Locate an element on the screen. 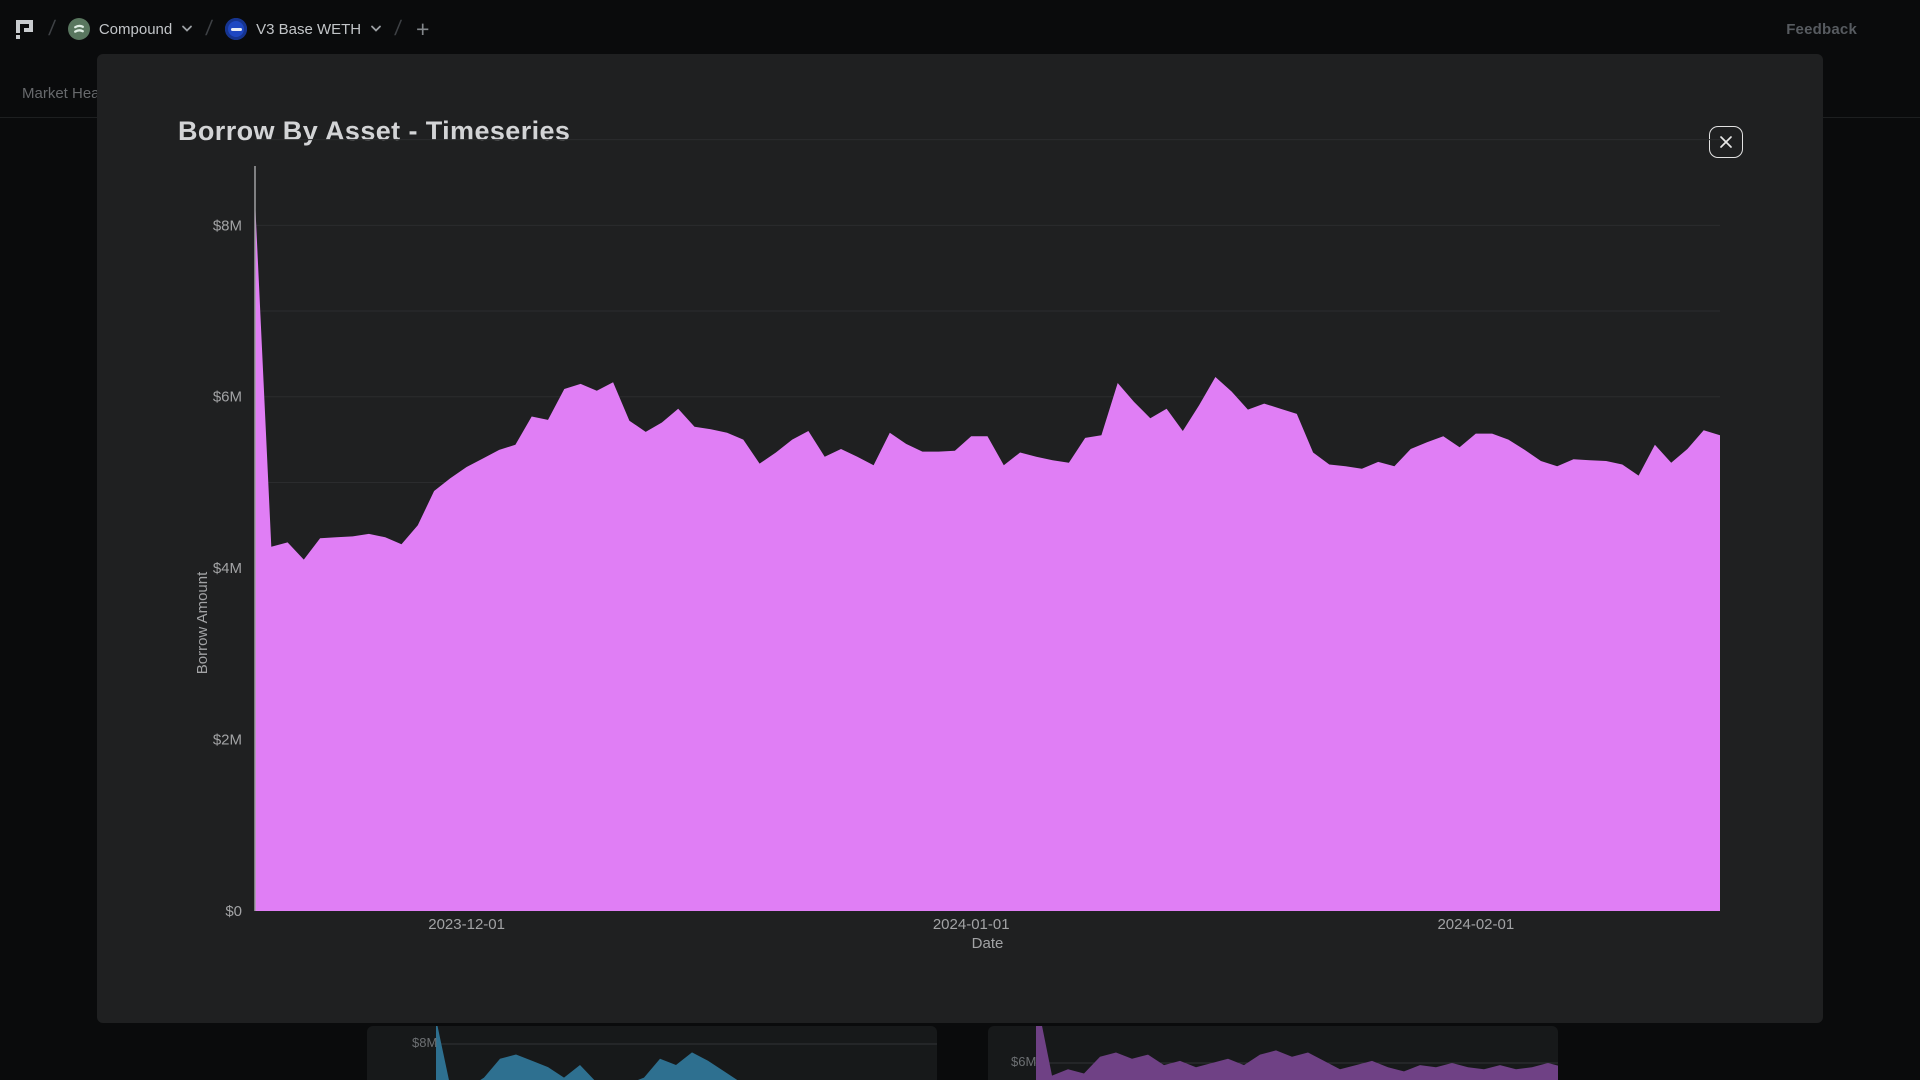 The height and width of the screenshot is (1080, 1920). svg-text: $4M is located at coordinates (227, 568).